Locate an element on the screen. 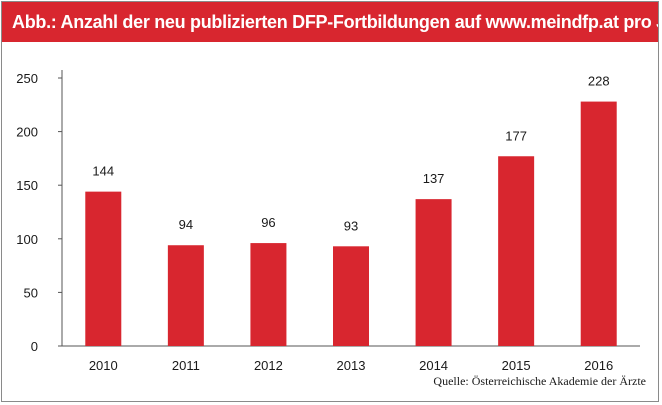  y-tick-label: 50 is located at coordinates (31, 292).